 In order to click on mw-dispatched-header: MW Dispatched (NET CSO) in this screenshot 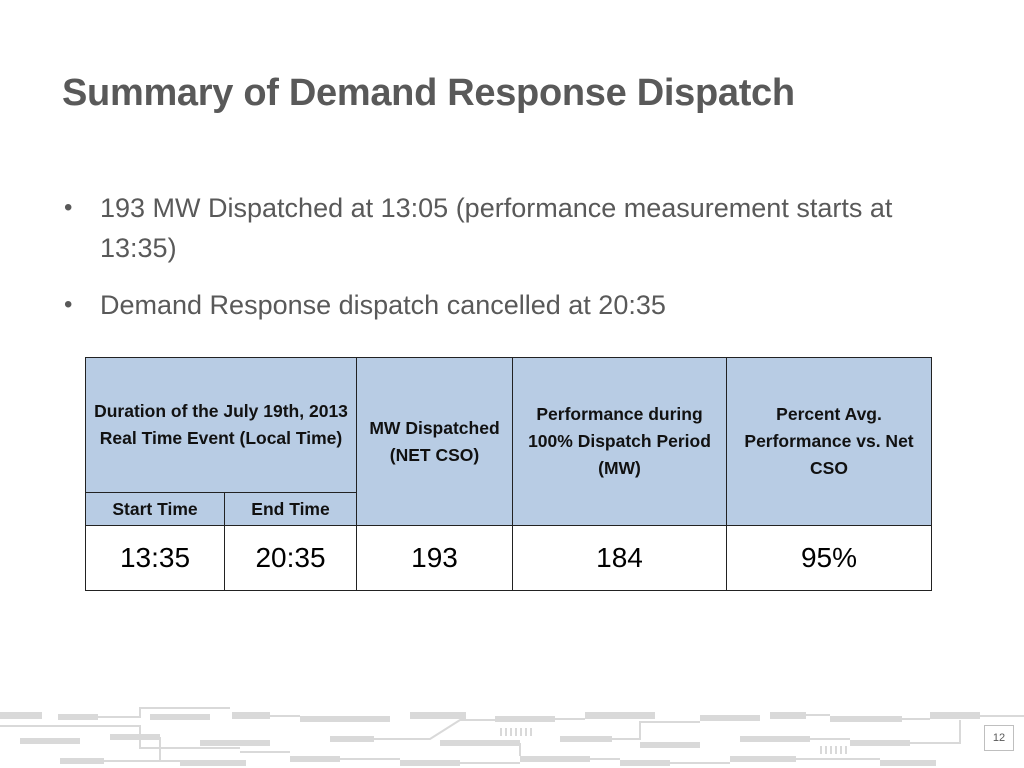, I will do `click(435, 441)`.